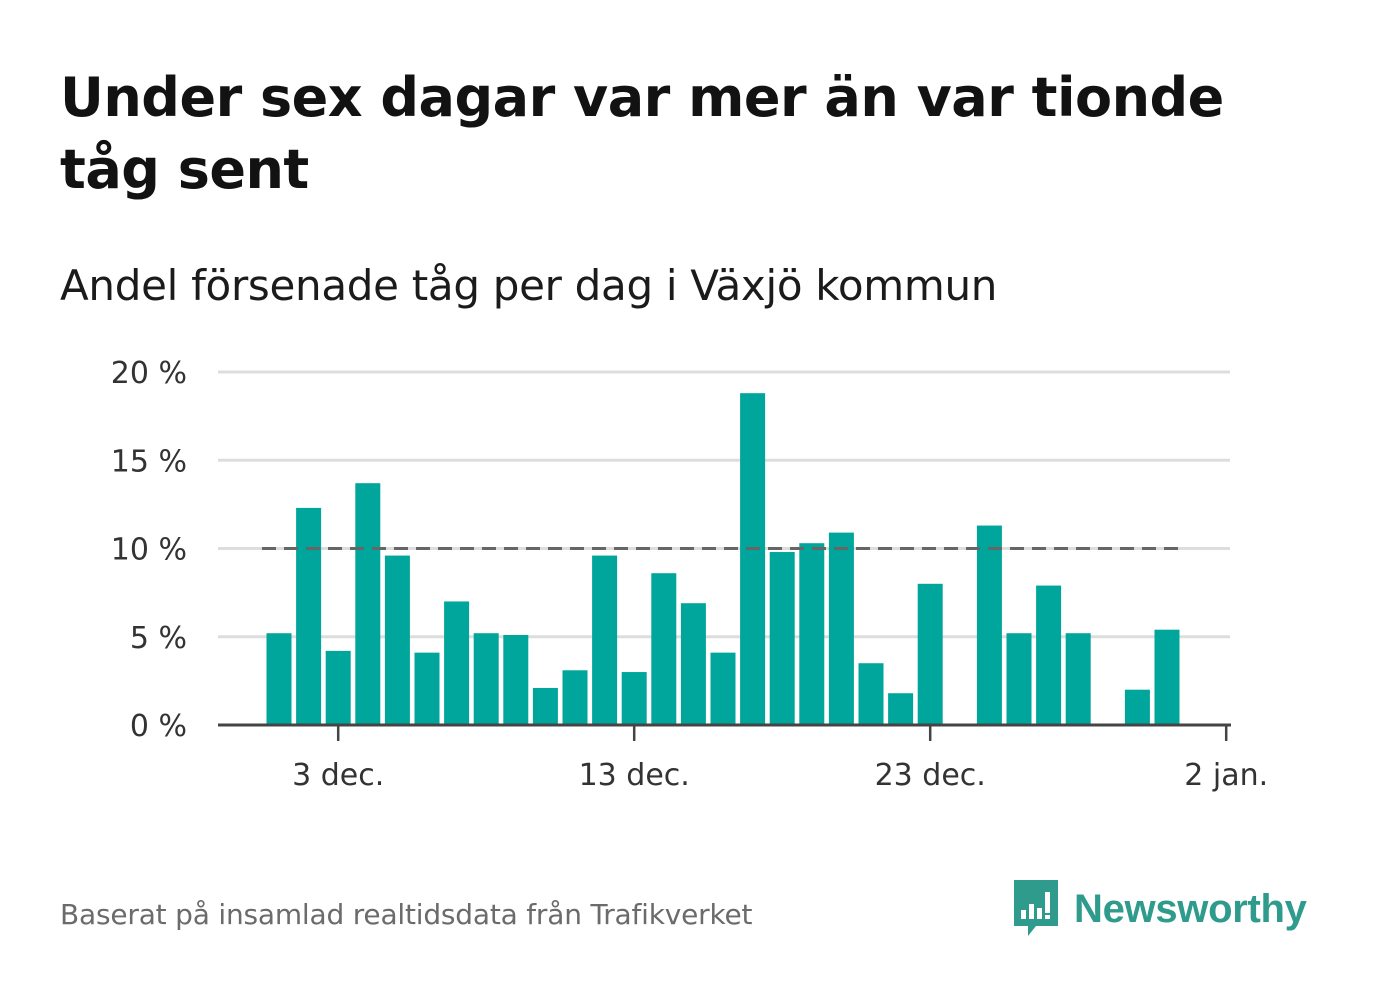 This screenshot has width=1382, height=999. I want to click on y-tick-label: 5 %, so click(158, 638).